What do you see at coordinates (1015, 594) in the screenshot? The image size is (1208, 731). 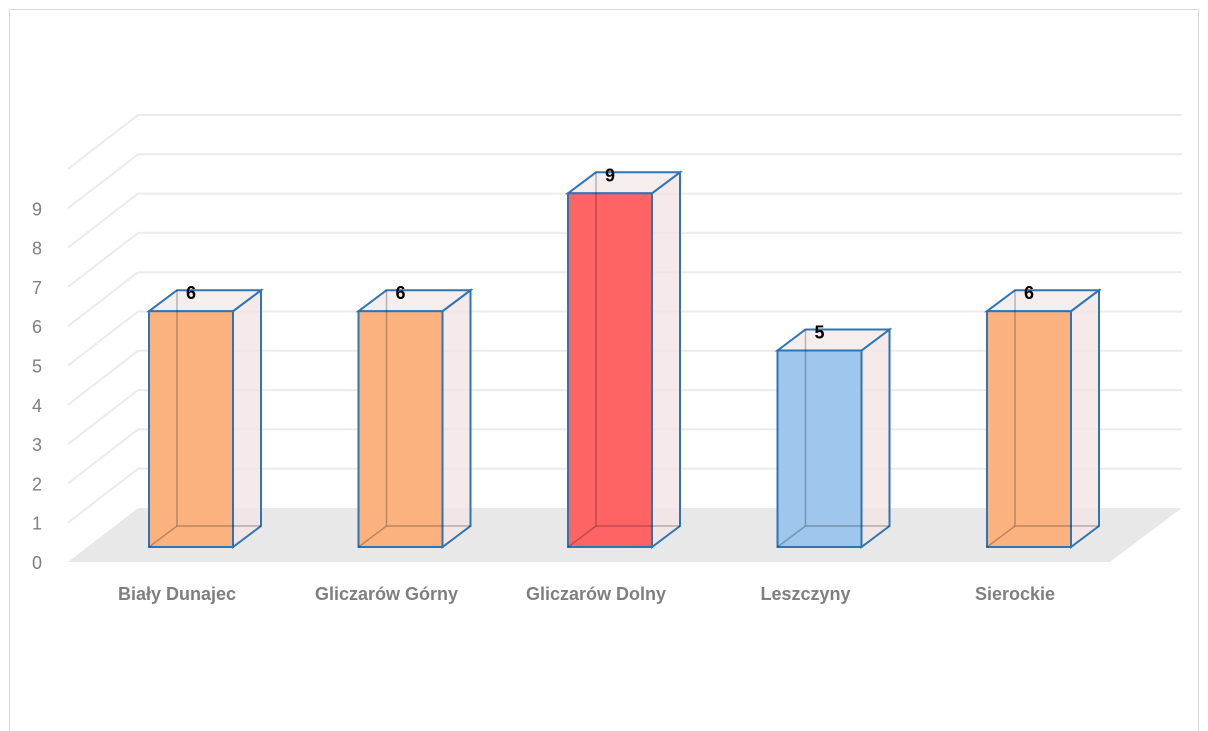 I see `category-label: Sierockie` at bounding box center [1015, 594].